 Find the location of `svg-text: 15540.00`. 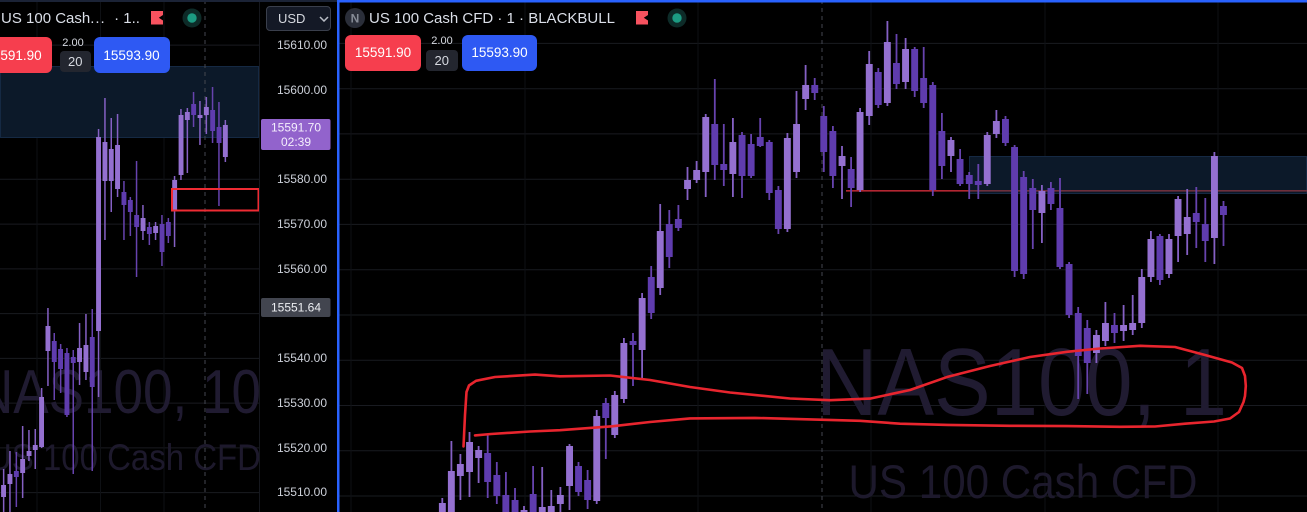

svg-text: 15540.00 is located at coordinates (302, 358).